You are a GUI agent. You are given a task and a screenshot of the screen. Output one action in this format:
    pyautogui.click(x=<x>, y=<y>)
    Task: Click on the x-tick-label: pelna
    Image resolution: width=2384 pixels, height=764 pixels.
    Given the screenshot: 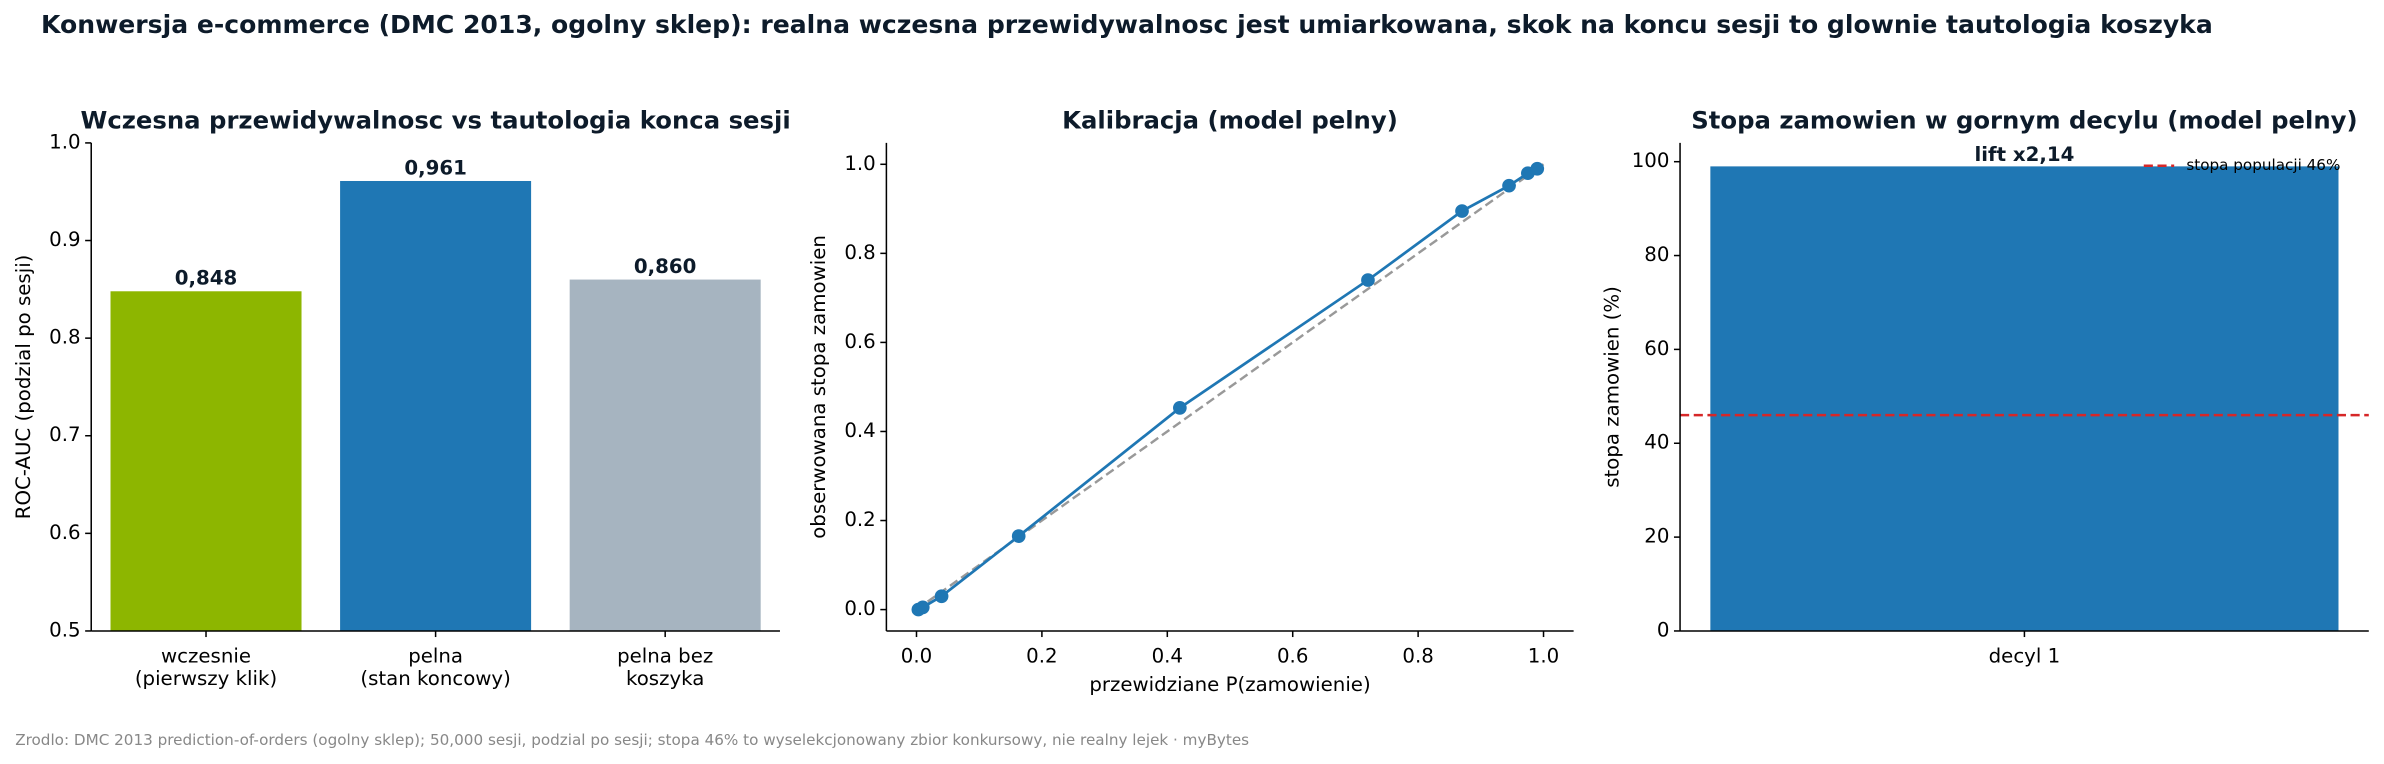 What is the action you would take?
    pyautogui.click(x=435, y=655)
    